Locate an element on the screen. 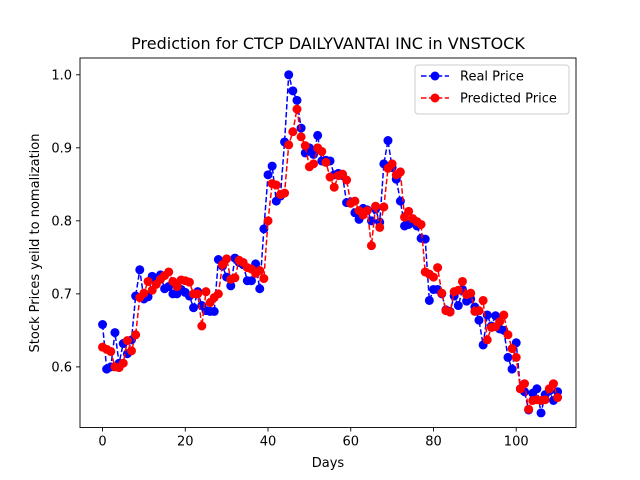 This screenshot has width=640, height=480. y-tick-label: 0.9 is located at coordinates (61, 148).